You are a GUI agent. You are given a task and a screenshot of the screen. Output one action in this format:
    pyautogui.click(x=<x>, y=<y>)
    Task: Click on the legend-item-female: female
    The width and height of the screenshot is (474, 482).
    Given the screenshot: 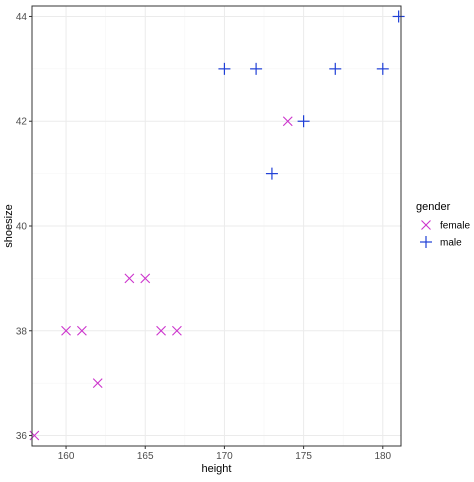 What is the action you would take?
    pyautogui.click(x=445, y=226)
    